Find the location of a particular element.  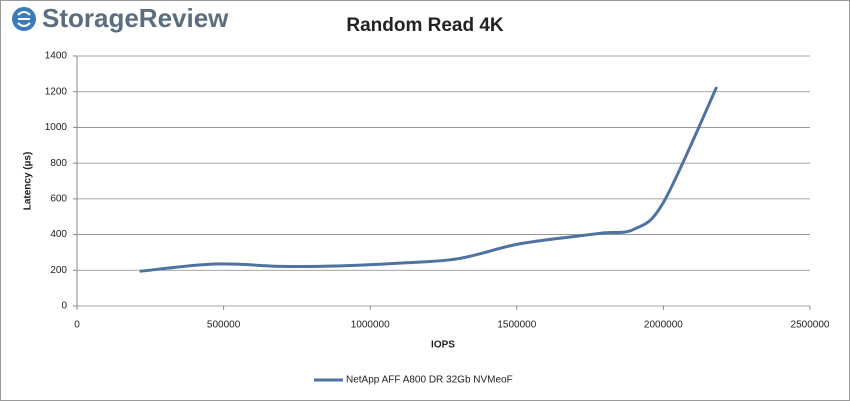

logo: StorageReview is located at coordinates (120, 18).